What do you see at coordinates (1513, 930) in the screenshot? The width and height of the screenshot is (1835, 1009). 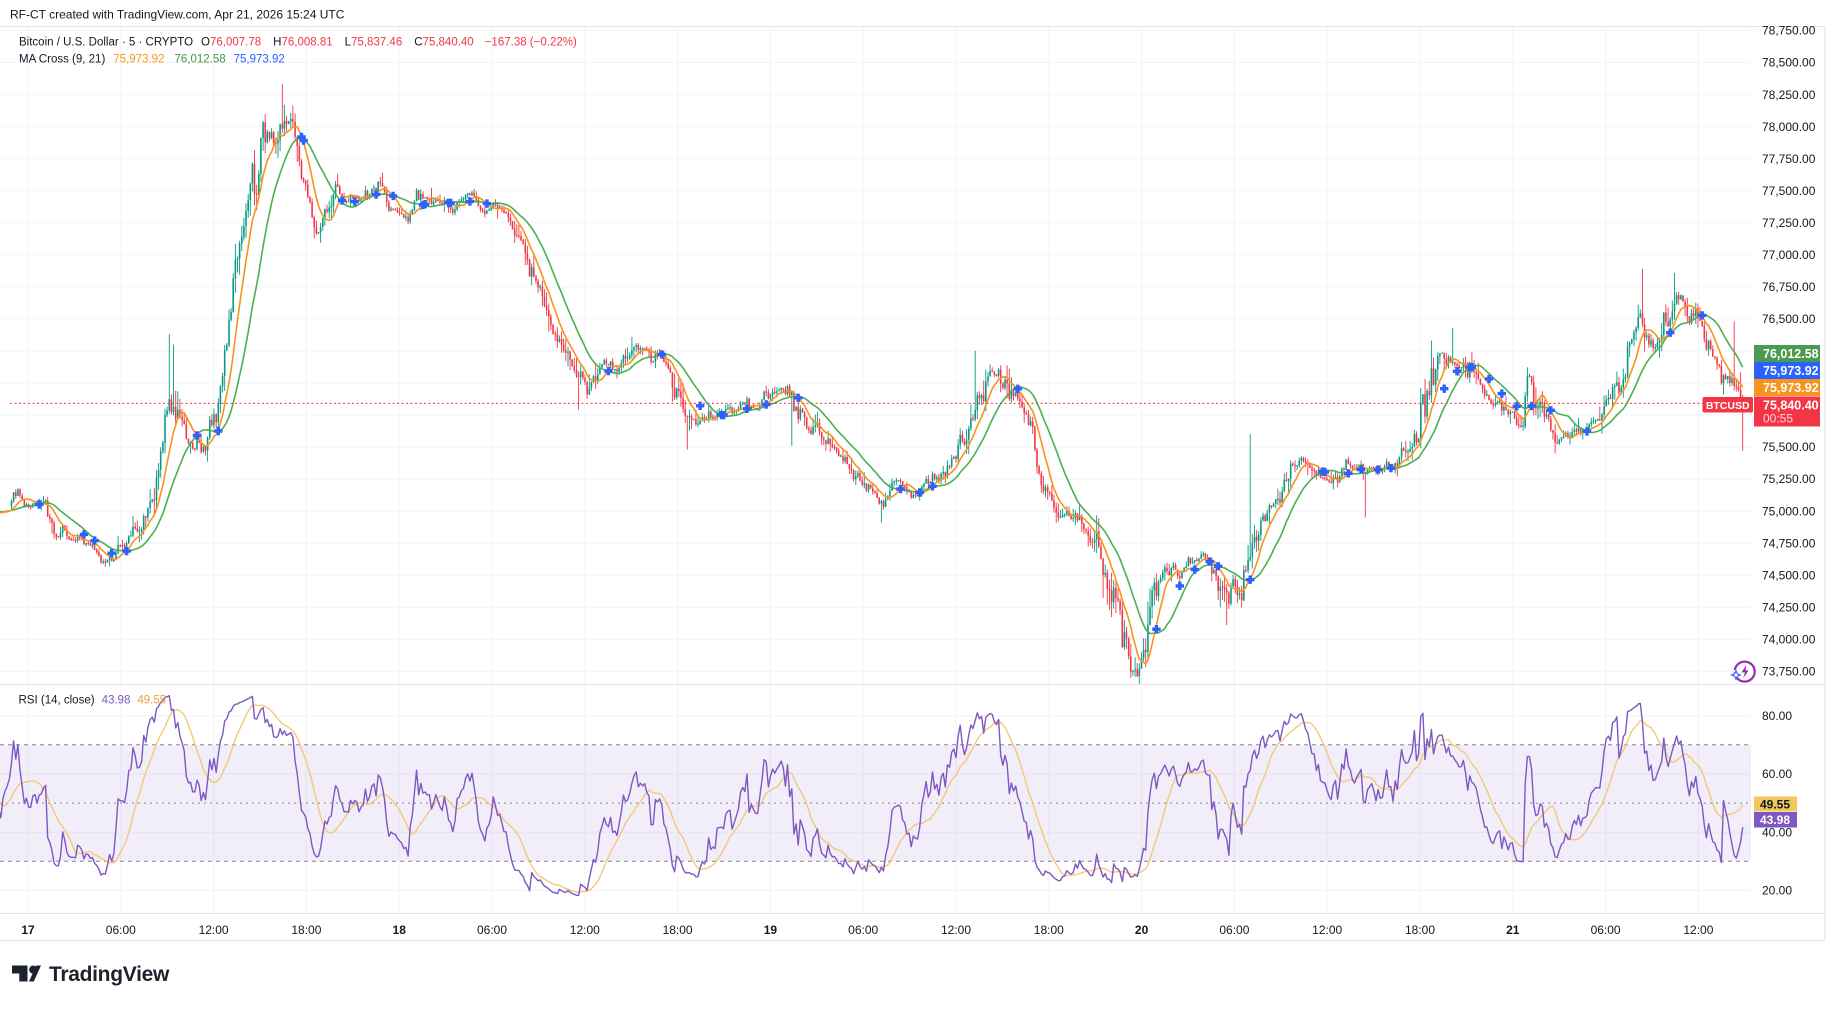 I see `svg-text: 21` at bounding box center [1513, 930].